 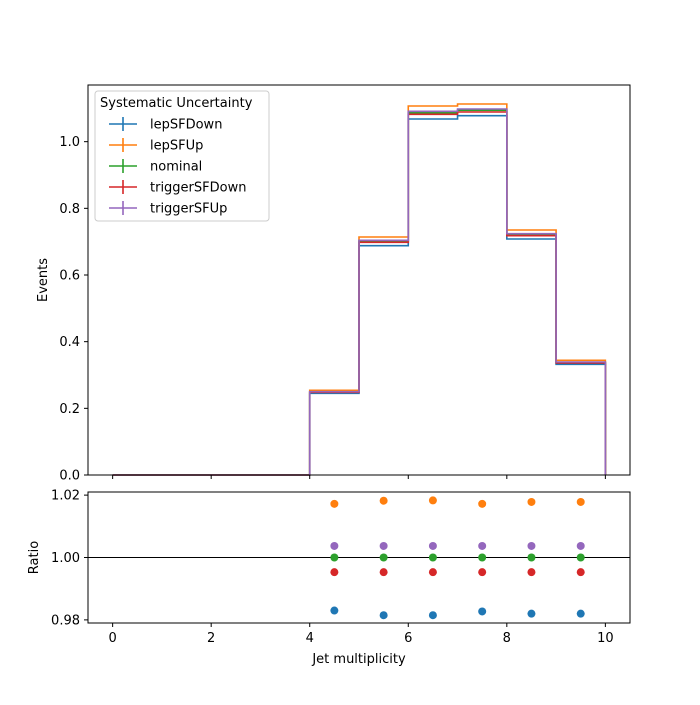 I want to click on ratio-y-axis-label: Ratio, so click(x=34, y=557).